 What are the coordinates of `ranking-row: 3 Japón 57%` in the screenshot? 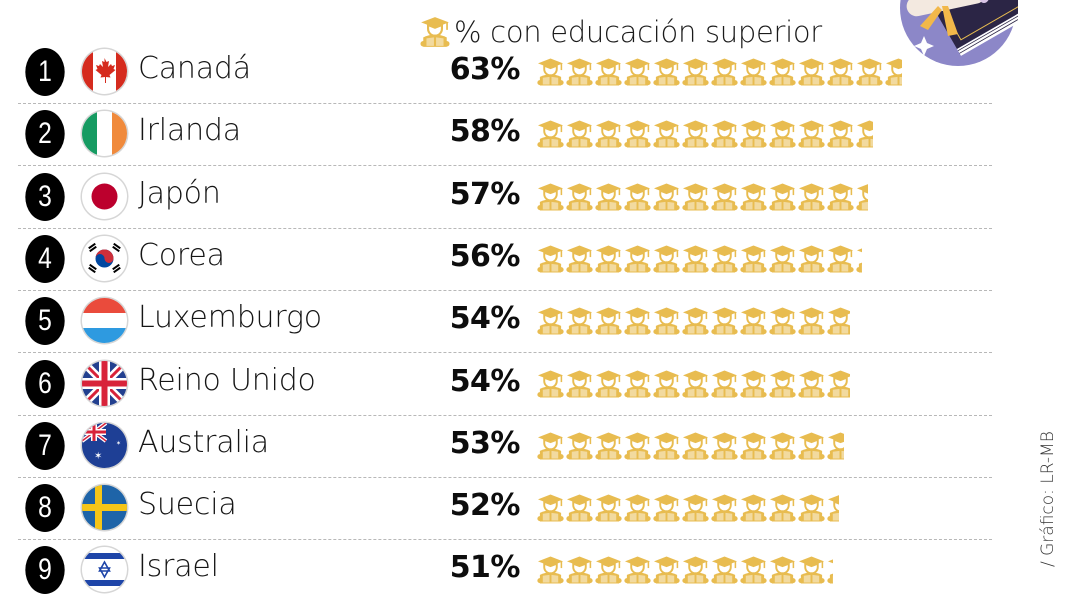 It's located at (500, 197).